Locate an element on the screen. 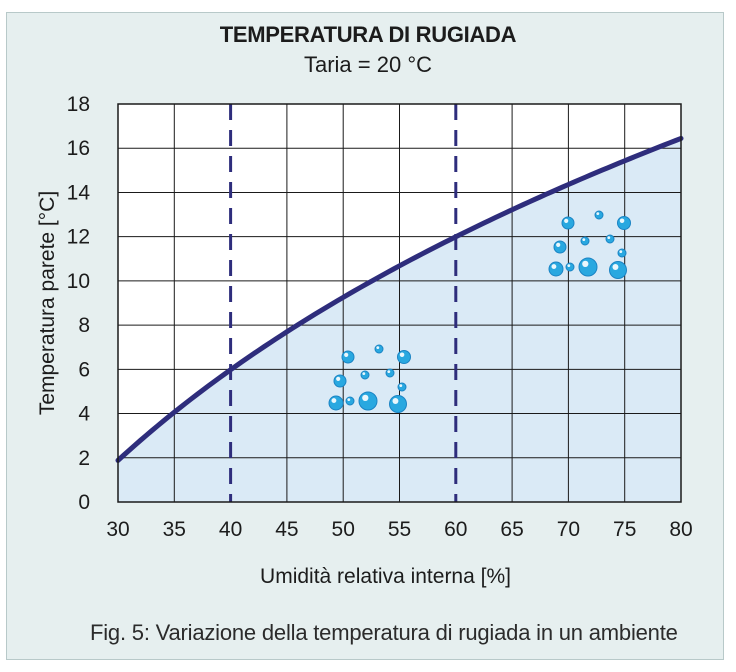  y-tick-label: 18 is located at coordinates (78, 104).